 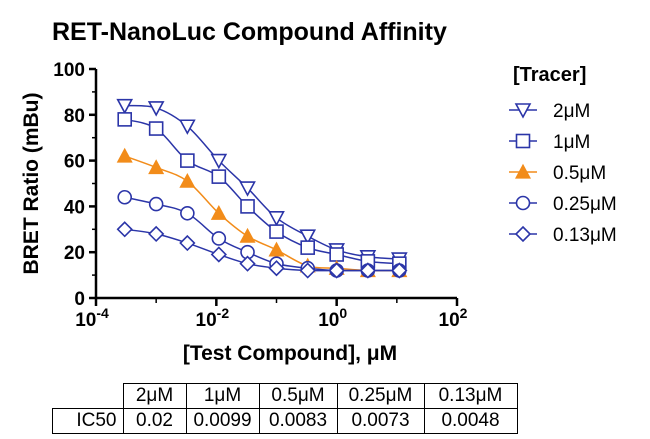 What do you see at coordinates (332, 318) in the screenshot?
I see `x-tick-label: 10⁰` at bounding box center [332, 318].